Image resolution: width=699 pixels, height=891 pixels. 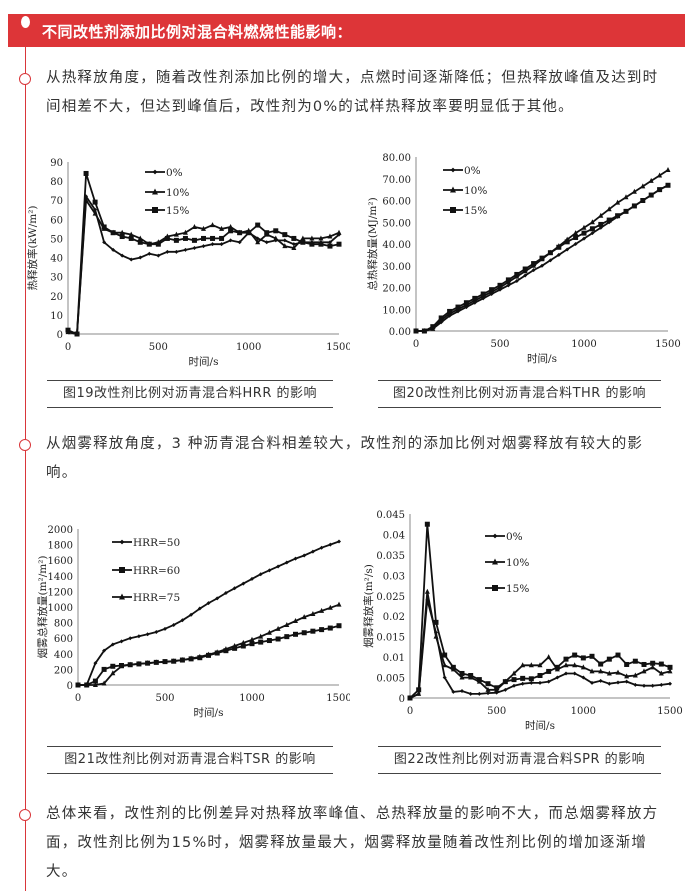 What do you see at coordinates (396, 289) in the screenshot?
I see `y-tick-label: 20.00` at bounding box center [396, 289].